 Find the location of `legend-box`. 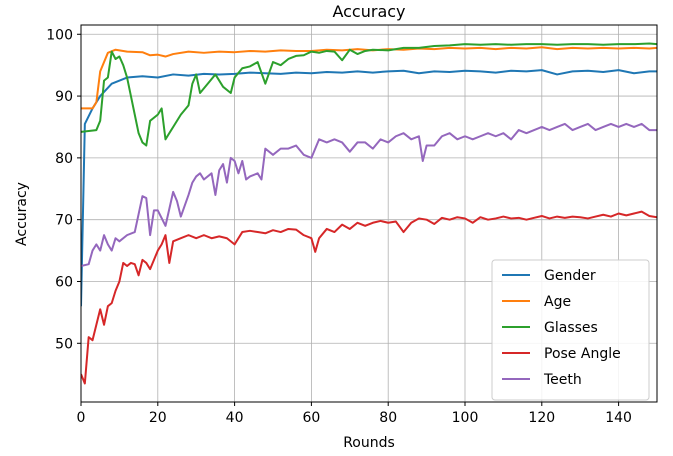

legend-box is located at coordinates (570, 330).